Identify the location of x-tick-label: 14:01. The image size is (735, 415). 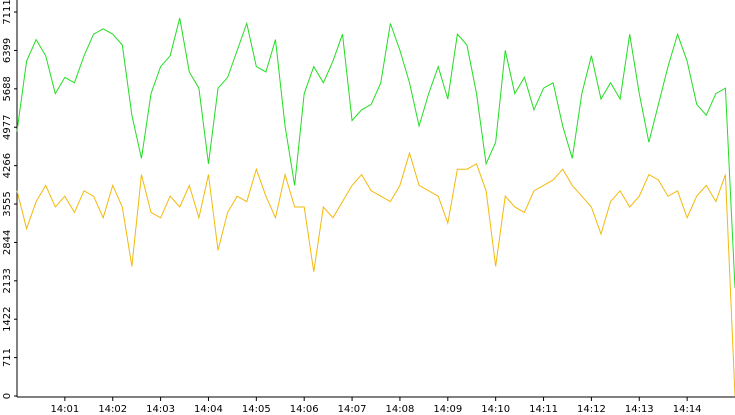
(64, 409).